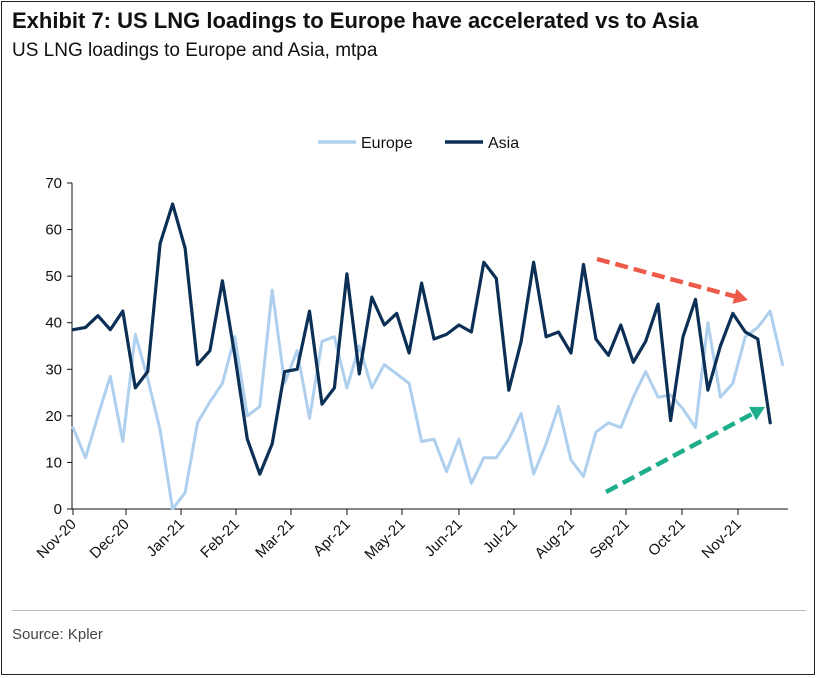 The image size is (818, 678). Describe the element at coordinates (53, 276) in the screenshot. I see `y-tick-label: 50` at that location.